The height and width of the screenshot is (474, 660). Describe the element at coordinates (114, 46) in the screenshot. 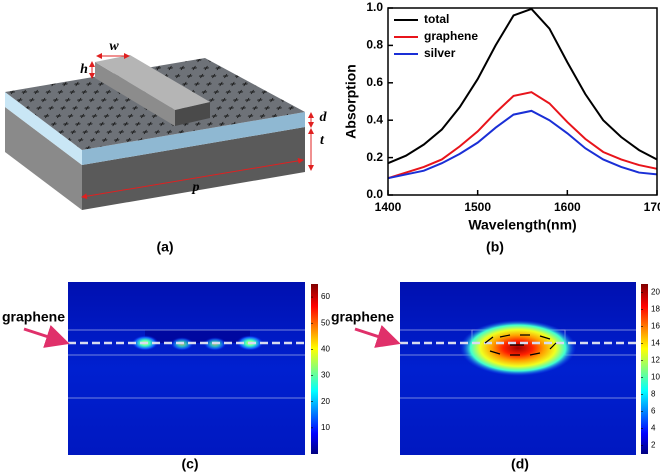

I see `dim-label: w` at that location.